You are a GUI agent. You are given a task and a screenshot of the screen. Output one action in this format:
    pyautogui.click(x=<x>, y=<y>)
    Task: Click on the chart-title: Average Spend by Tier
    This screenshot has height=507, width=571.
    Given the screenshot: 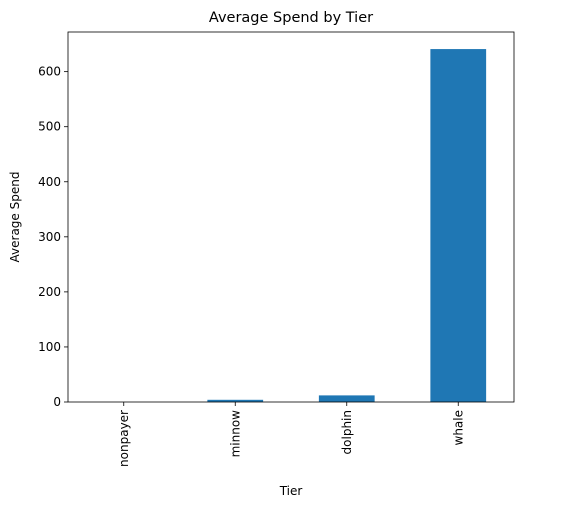 What is the action you would take?
    pyautogui.click(x=291, y=18)
    